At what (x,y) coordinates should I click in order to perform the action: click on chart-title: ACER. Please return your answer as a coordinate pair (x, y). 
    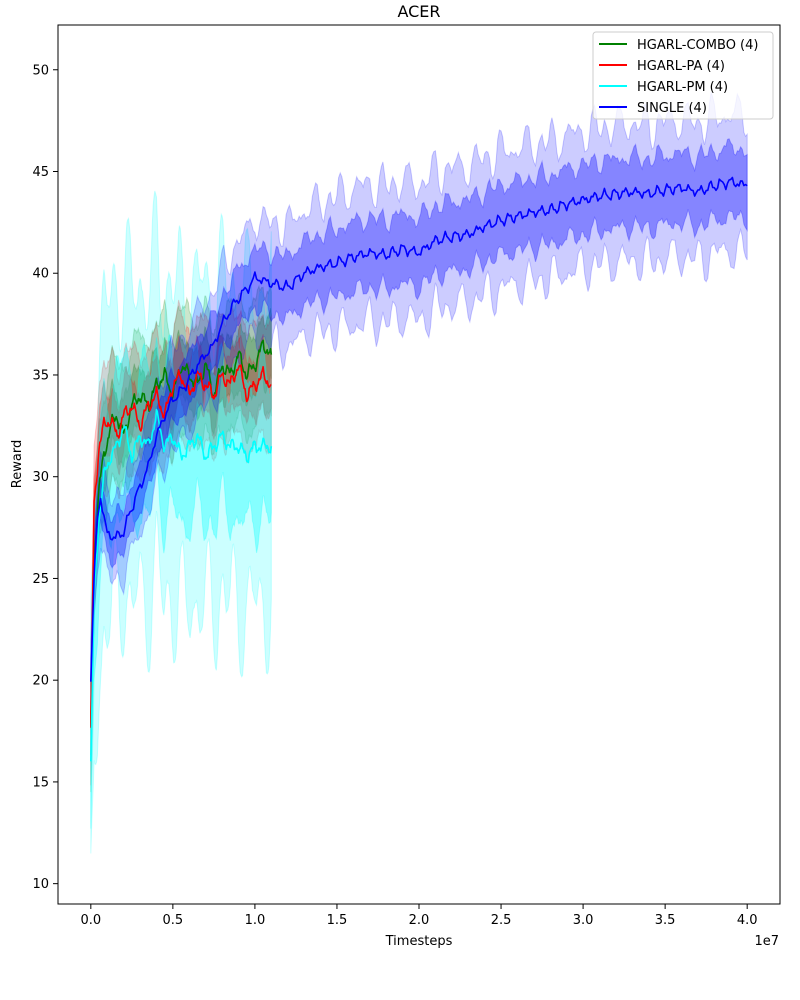
    Looking at the image, I should click on (418, 11).